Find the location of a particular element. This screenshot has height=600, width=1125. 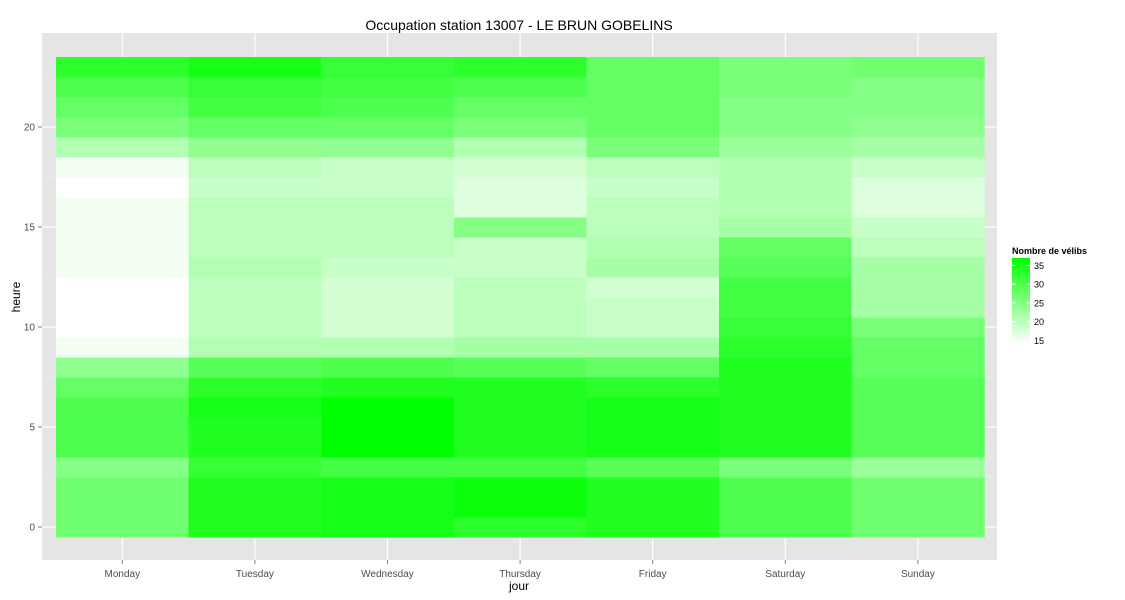

legend-ticks: 15 20 25 30 35 is located at coordinates (1028, 303).